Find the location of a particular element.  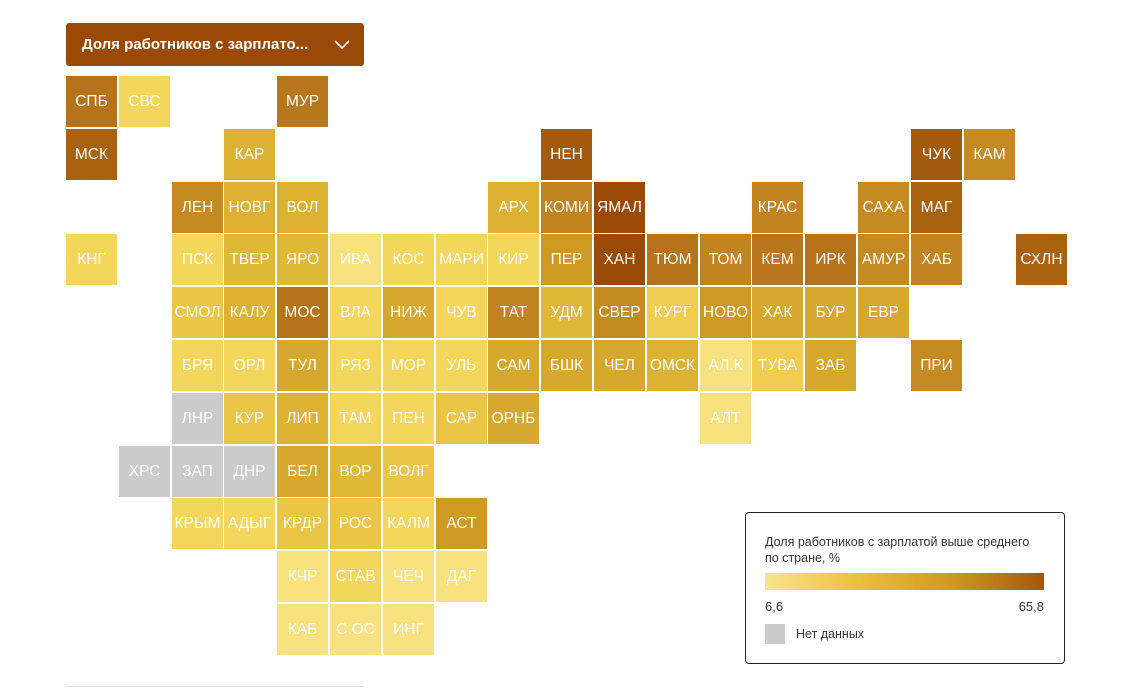

region-tile: КИР is located at coordinates (513, 259).